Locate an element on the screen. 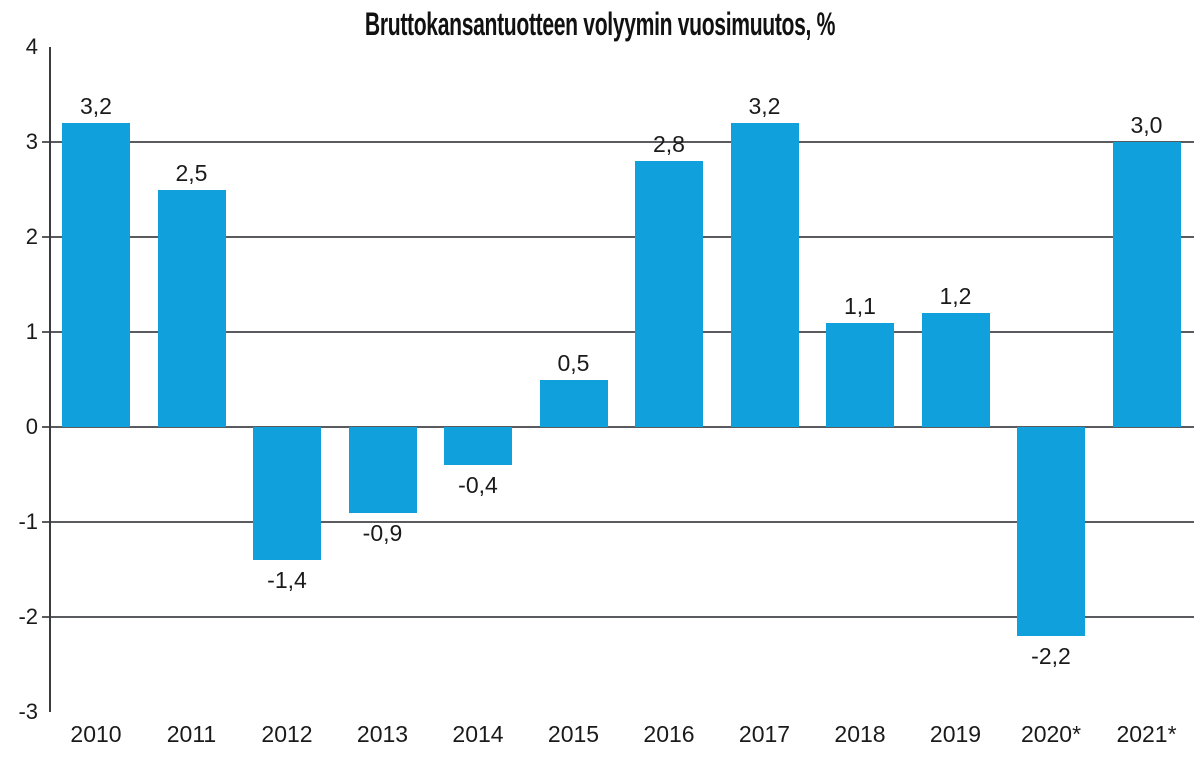 This screenshot has height=759, width=1200. x-tick-label: 2013 is located at coordinates (382, 734).